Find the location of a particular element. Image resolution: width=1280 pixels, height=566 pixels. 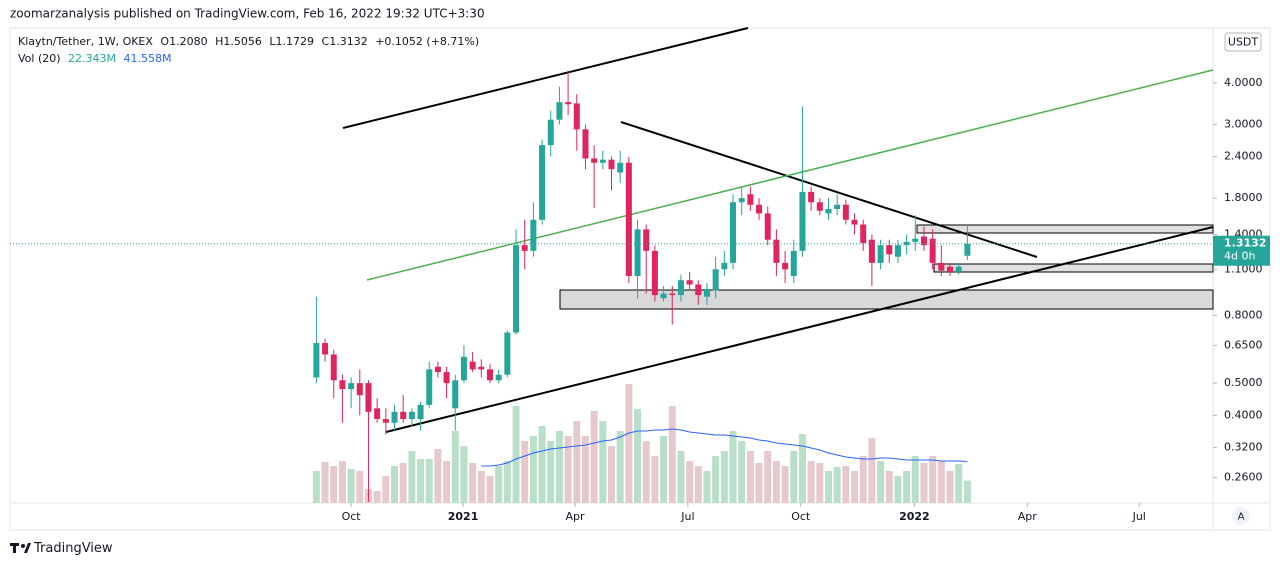

resistance-zone is located at coordinates (1065, 229).